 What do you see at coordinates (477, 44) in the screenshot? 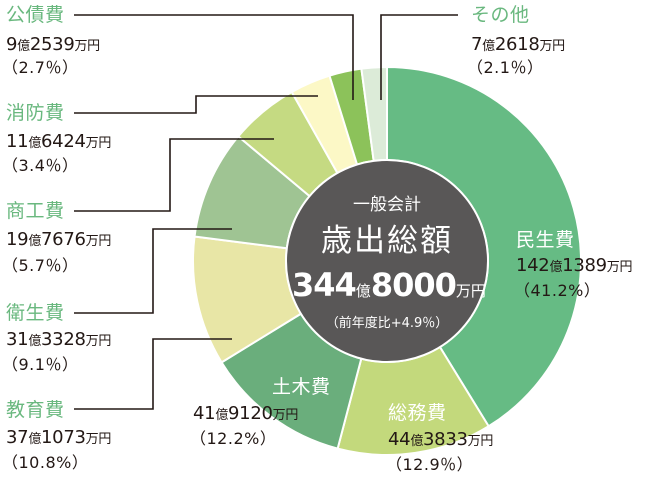
I see `amount-oku: 7` at bounding box center [477, 44].